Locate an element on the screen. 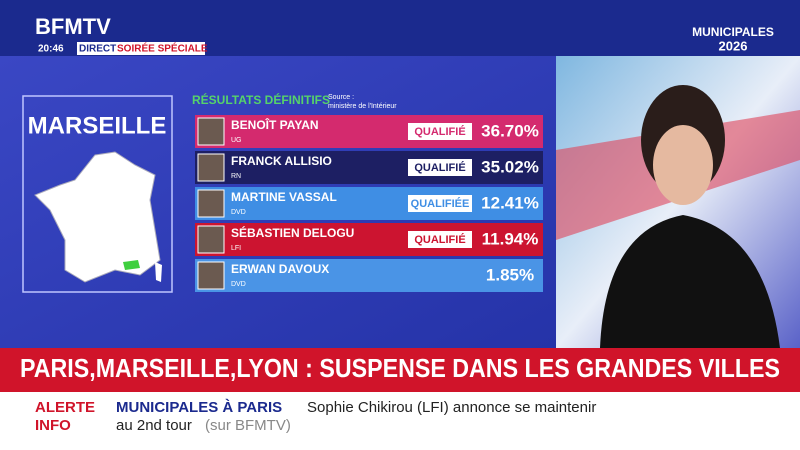 This screenshot has width=800, height=450. live-bar is located at coordinates (120, 48).